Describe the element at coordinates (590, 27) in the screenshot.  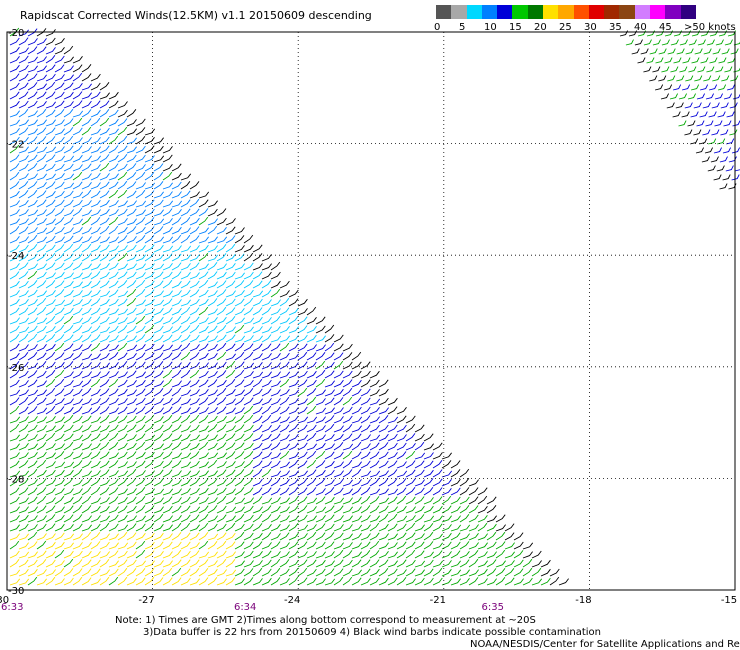
I see `legend-label: 30` at that location.